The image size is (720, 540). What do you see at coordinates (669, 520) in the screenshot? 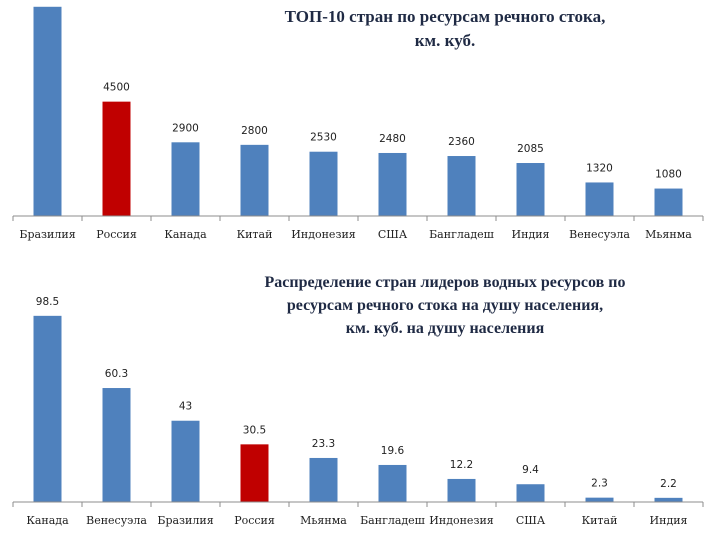
I see `chart-per-capita-category-label: Индия` at bounding box center [669, 520].